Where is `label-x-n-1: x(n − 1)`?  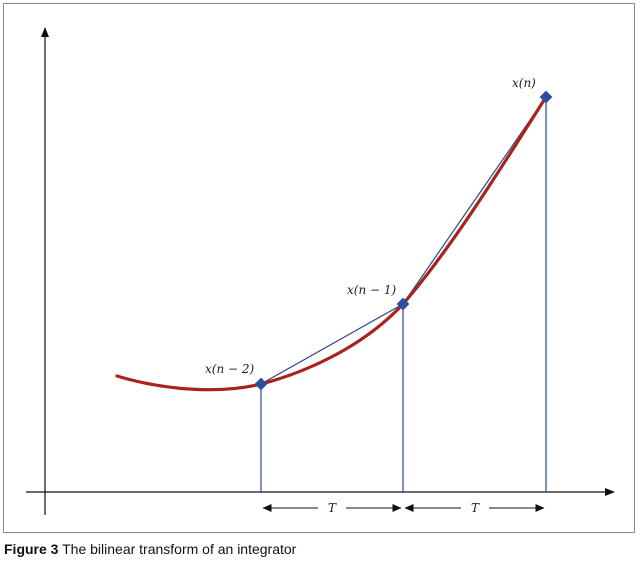 label-x-n-1: x(n − 1) is located at coordinates (371, 290).